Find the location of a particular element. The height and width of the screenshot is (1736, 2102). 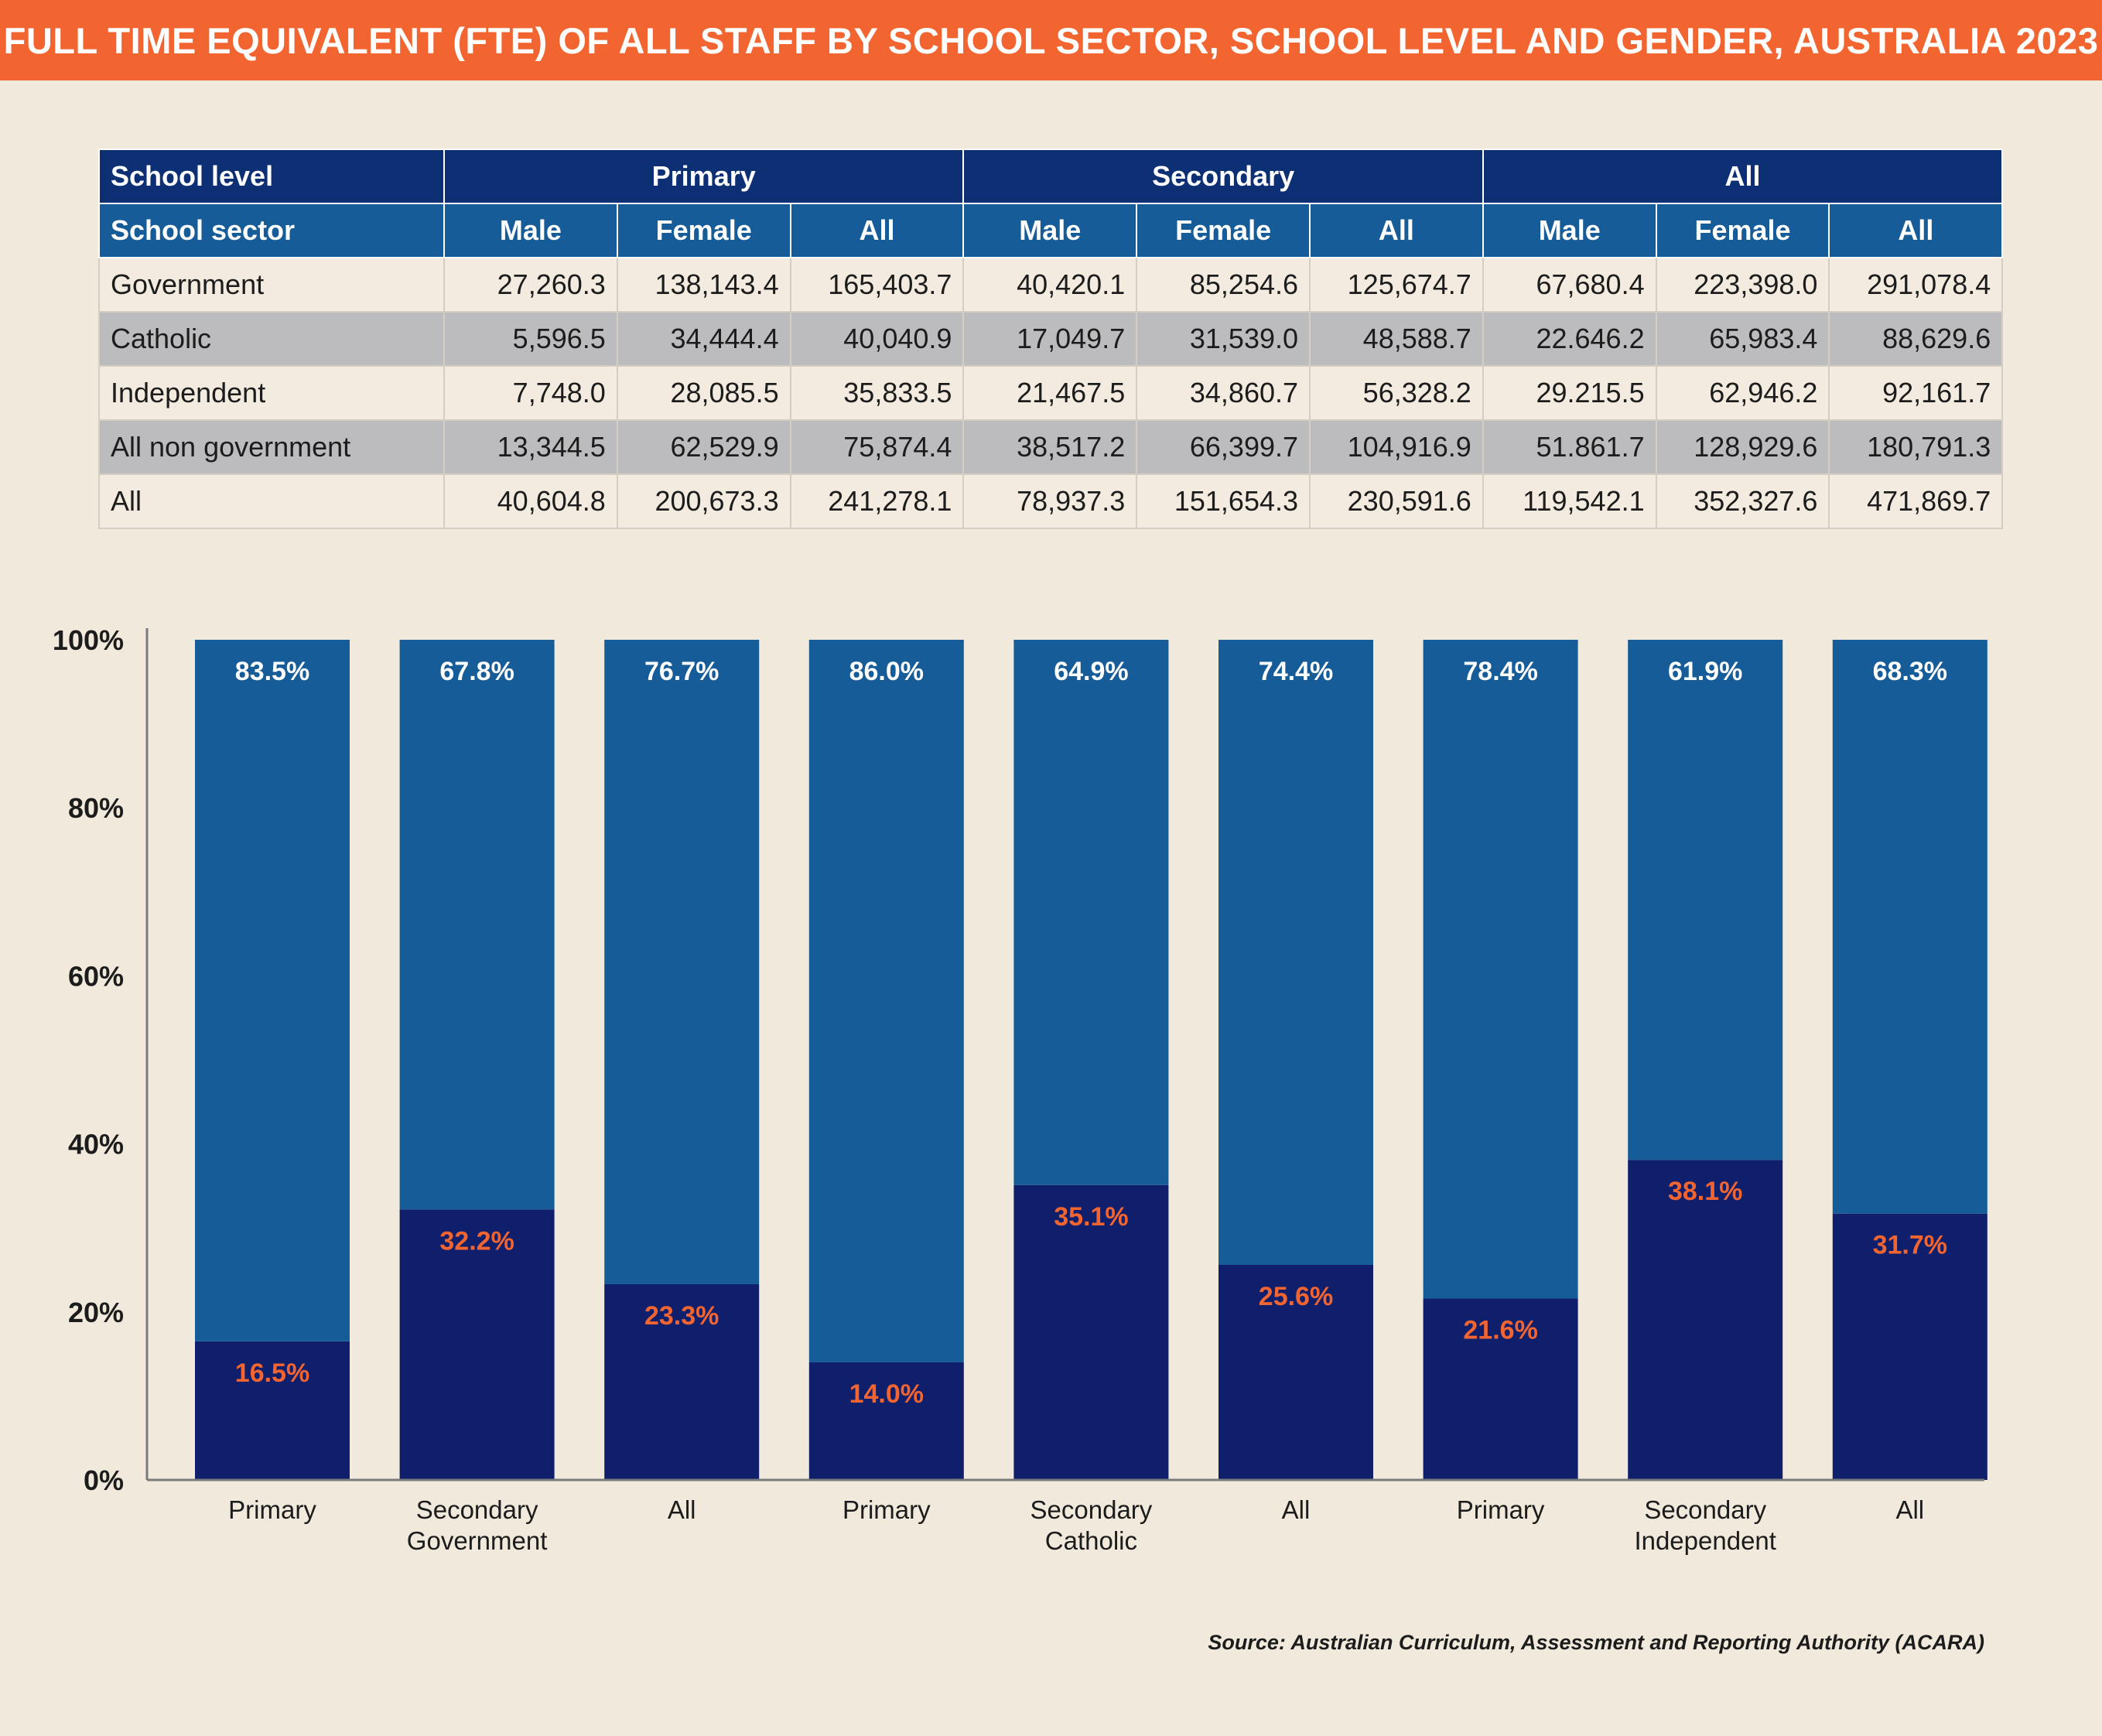

y-tick-label: 0% is located at coordinates (104, 1480).